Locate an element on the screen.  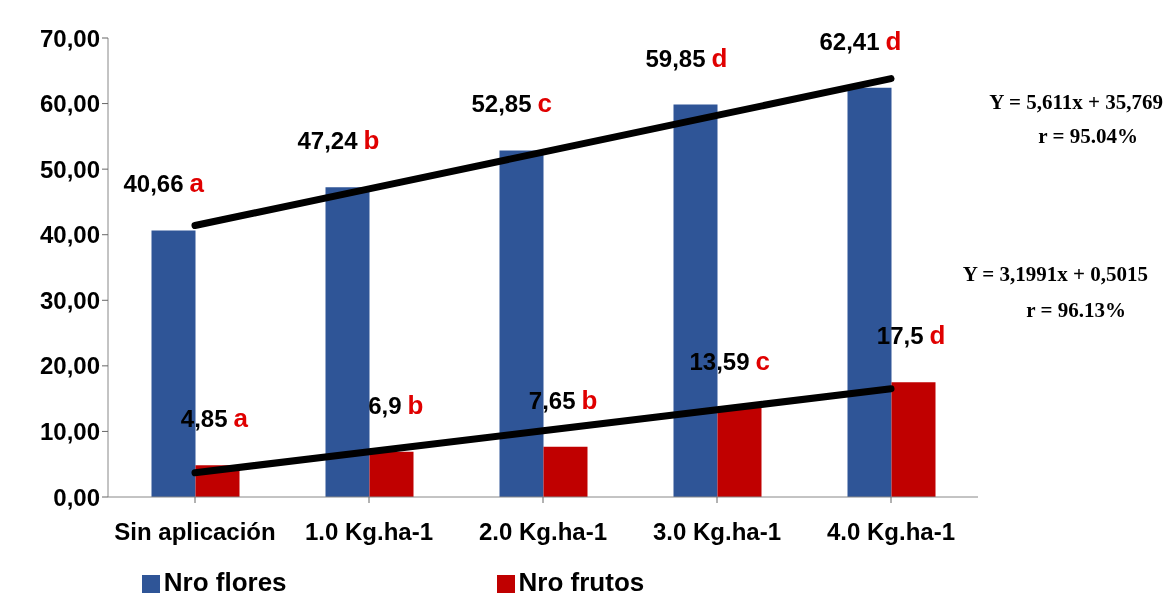
x-tick-label: 4.0 Kg.ha-1 is located at coordinates (891, 532).